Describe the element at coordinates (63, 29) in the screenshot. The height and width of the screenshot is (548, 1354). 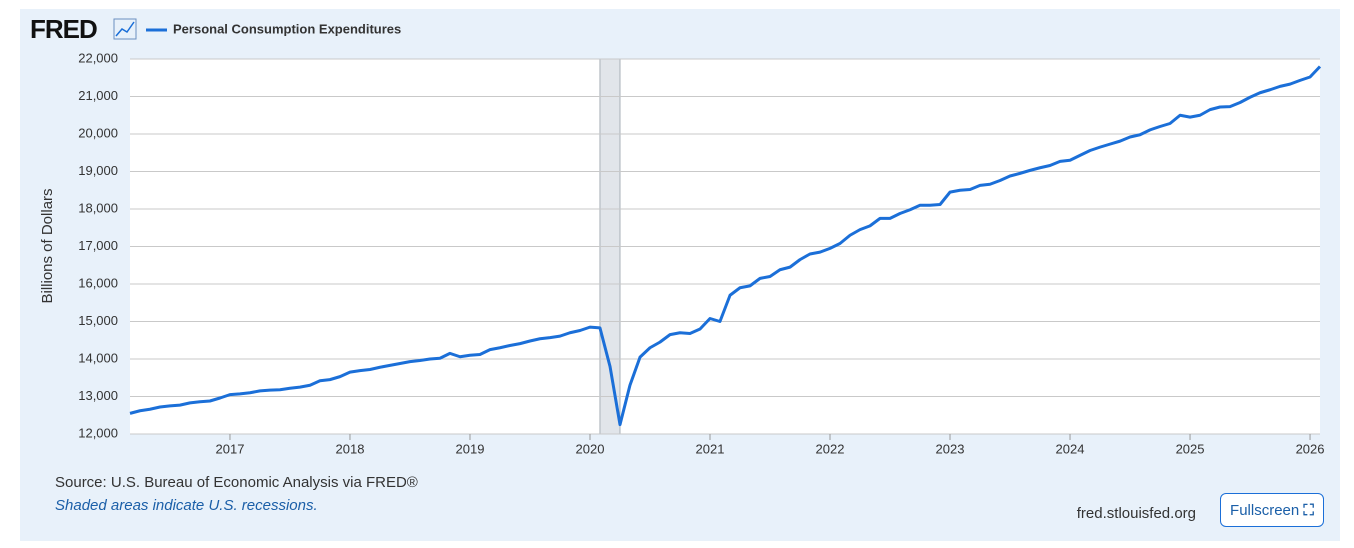
I see `logo: FRED` at that location.